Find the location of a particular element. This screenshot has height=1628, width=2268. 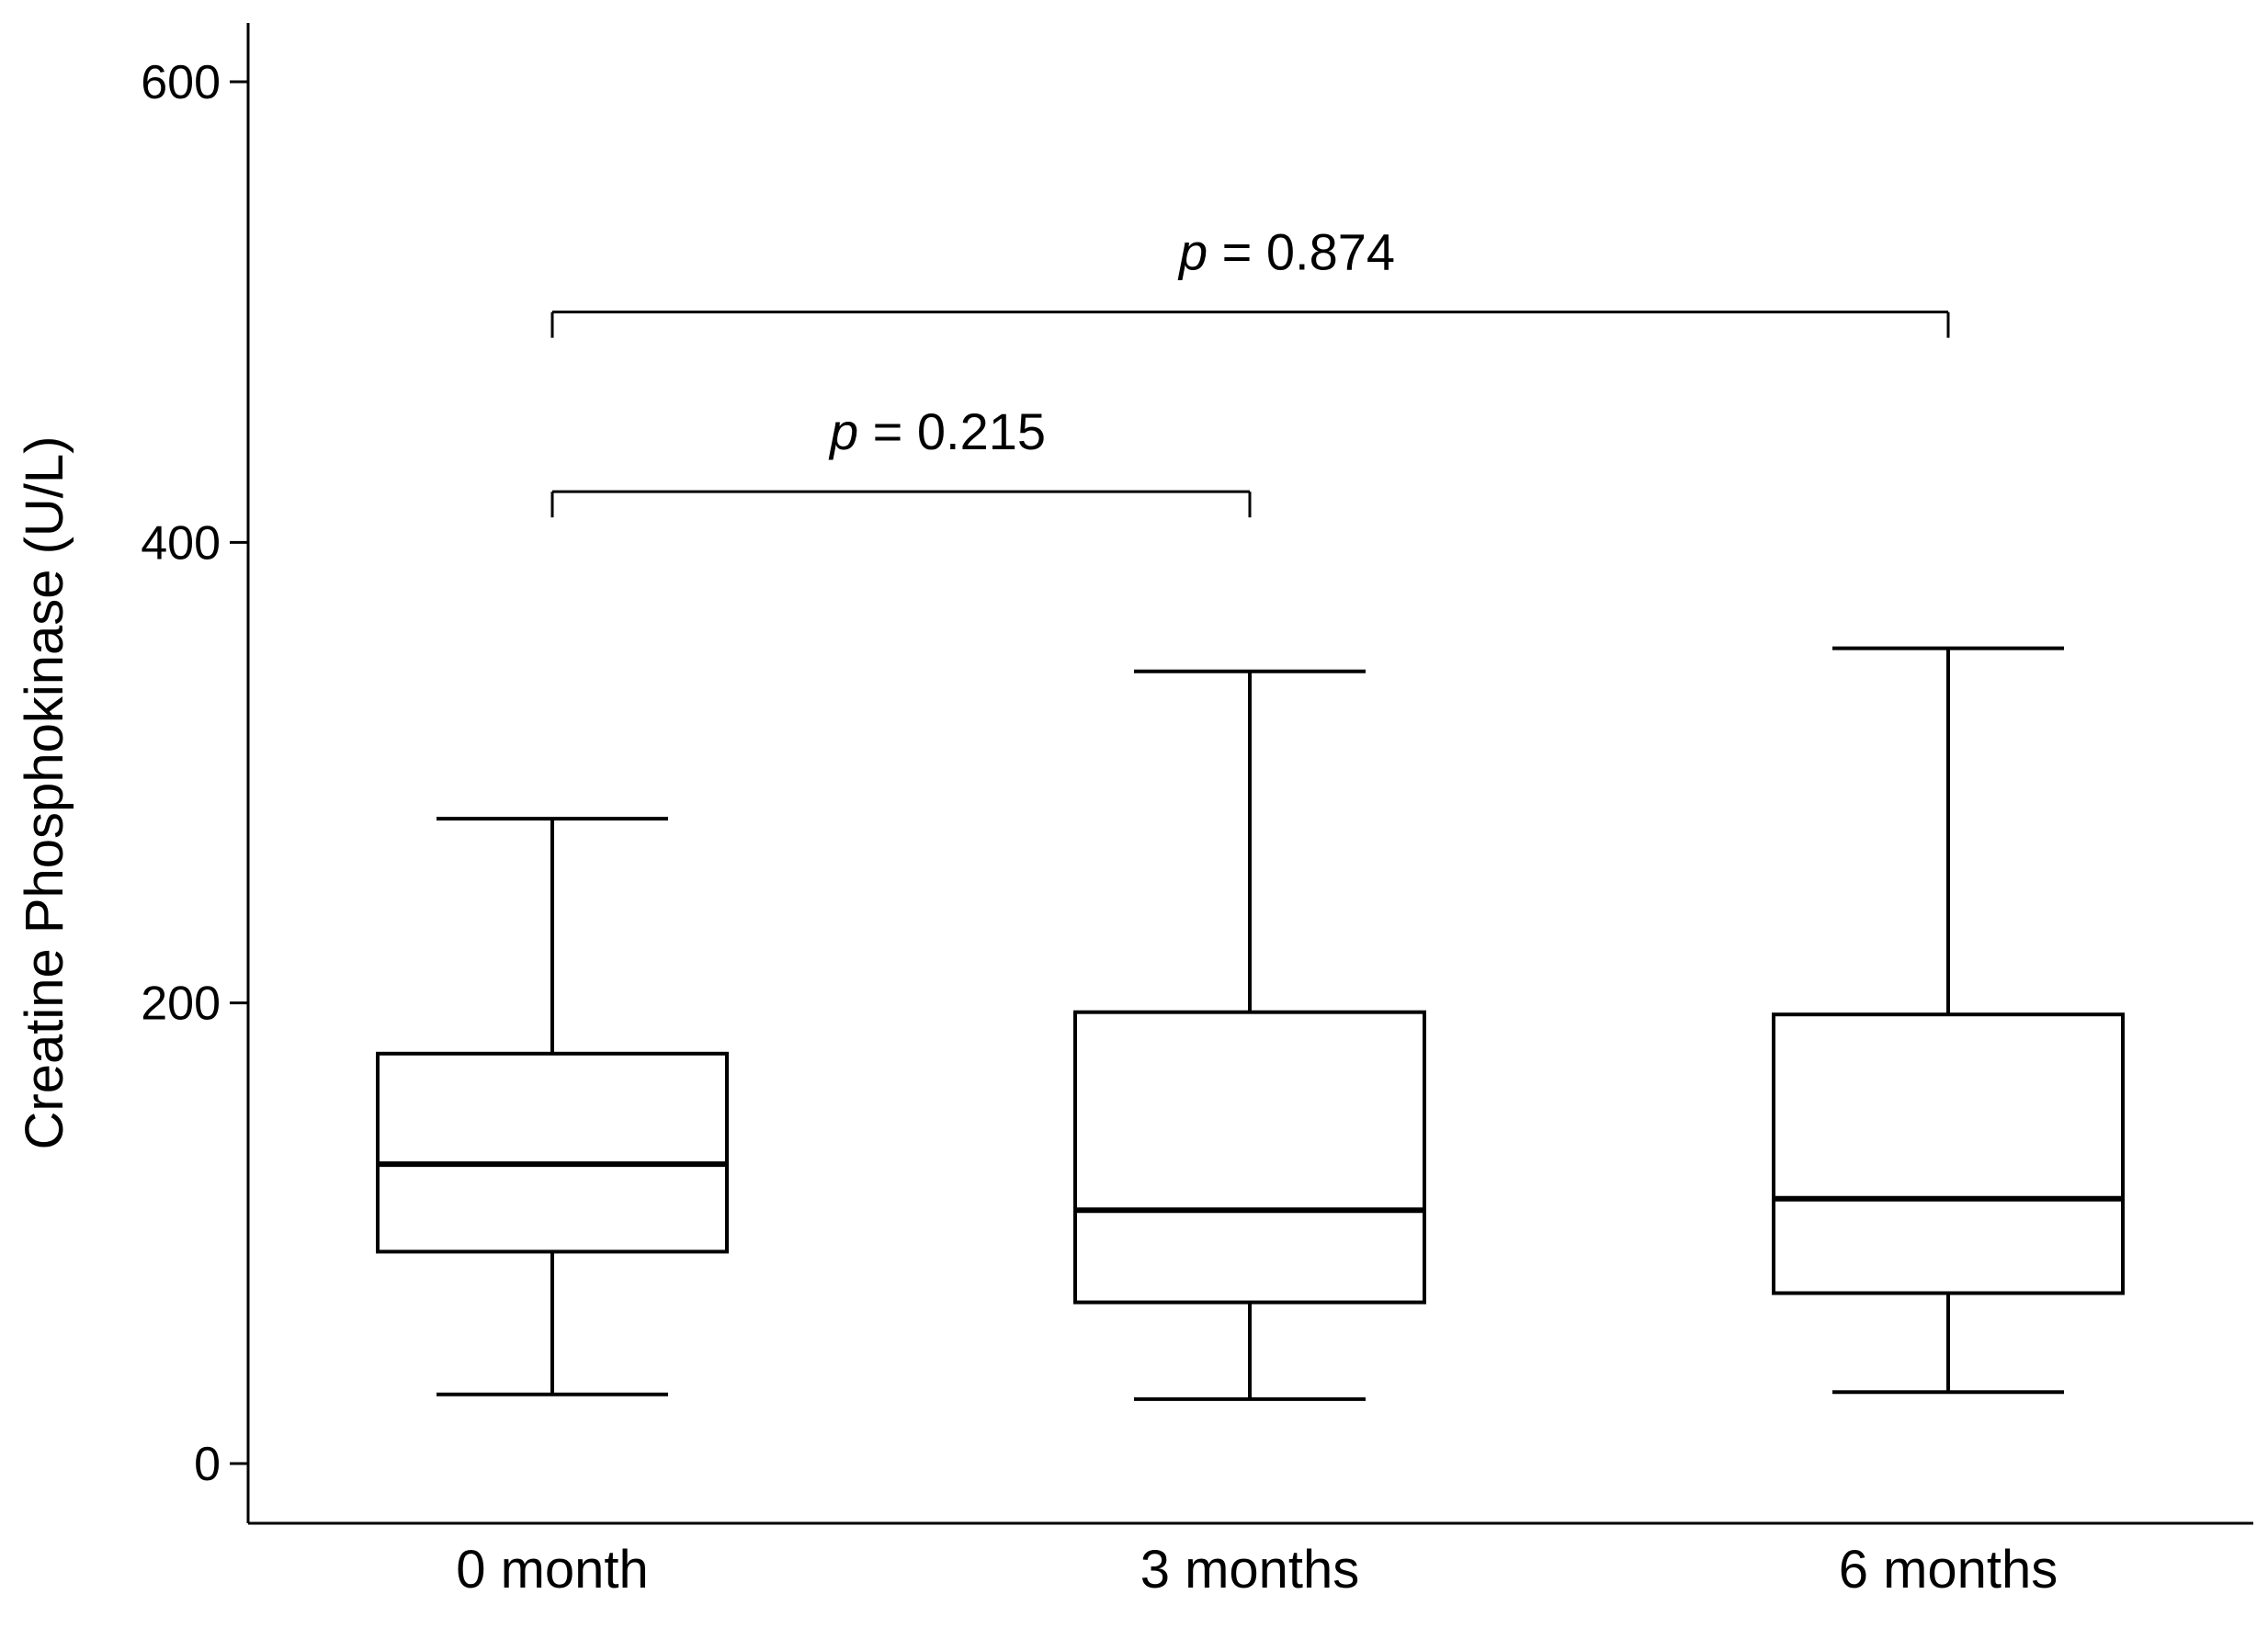

x-category-label: 3 months is located at coordinates (1250, 1570).